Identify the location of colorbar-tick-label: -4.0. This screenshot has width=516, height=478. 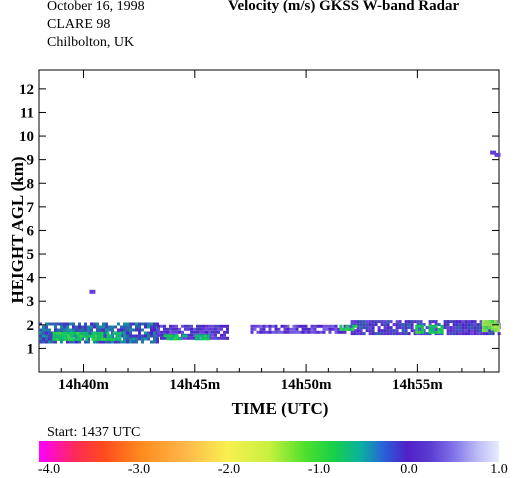
(49, 469).